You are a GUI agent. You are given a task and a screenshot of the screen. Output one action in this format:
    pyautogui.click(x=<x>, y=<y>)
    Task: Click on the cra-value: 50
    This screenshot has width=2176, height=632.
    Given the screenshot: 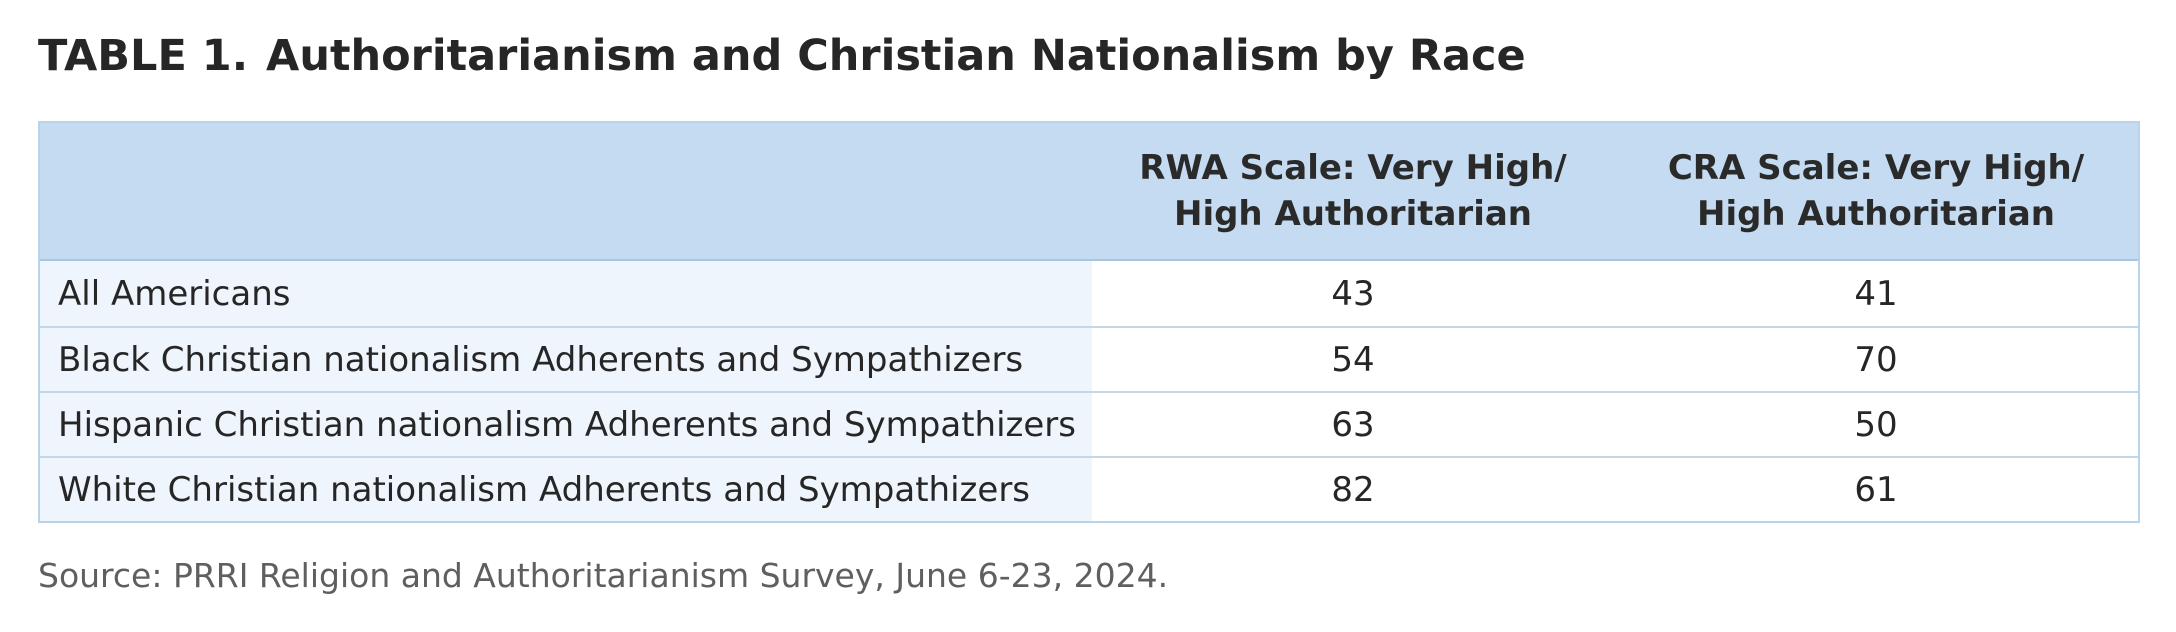 What is the action you would take?
    pyautogui.click(x=1876, y=424)
    